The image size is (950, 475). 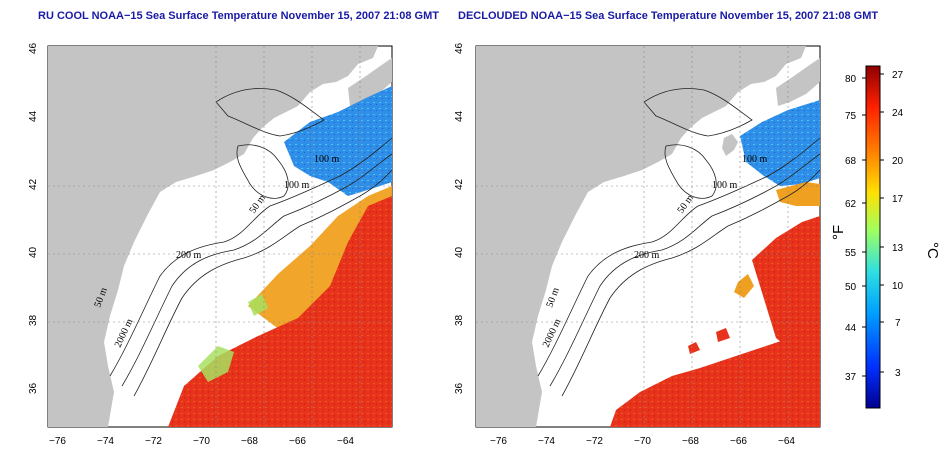 What do you see at coordinates (33, 218) in the screenshot?
I see `left-map-y-axis: 46 44 42 40 38 36` at bounding box center [33, 218].